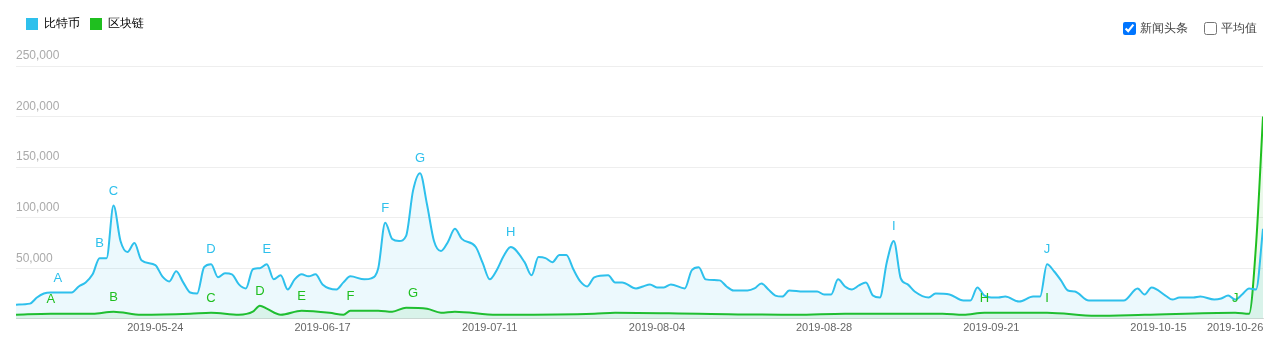  What do you see at coordinates (510, 232) in the screenshot?
I see `annotation: H` at bounding box center [510, 232].